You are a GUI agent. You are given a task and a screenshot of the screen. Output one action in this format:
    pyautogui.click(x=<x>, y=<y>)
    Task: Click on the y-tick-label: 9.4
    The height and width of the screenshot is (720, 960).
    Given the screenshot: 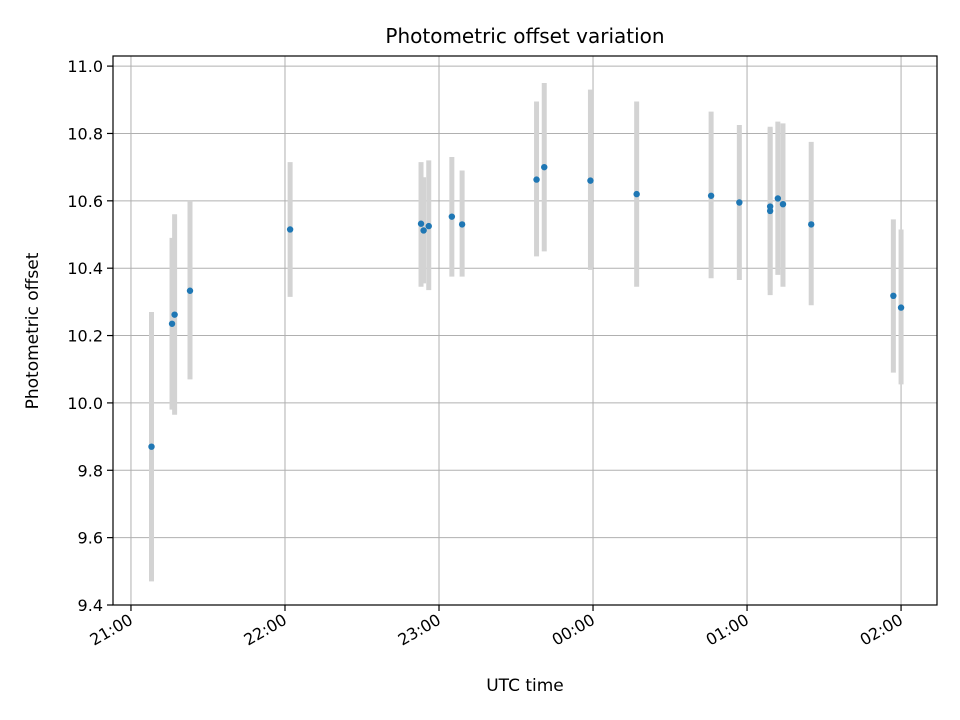 What is the action you would take?
    pyautogui.click(x=90, y=605)
    